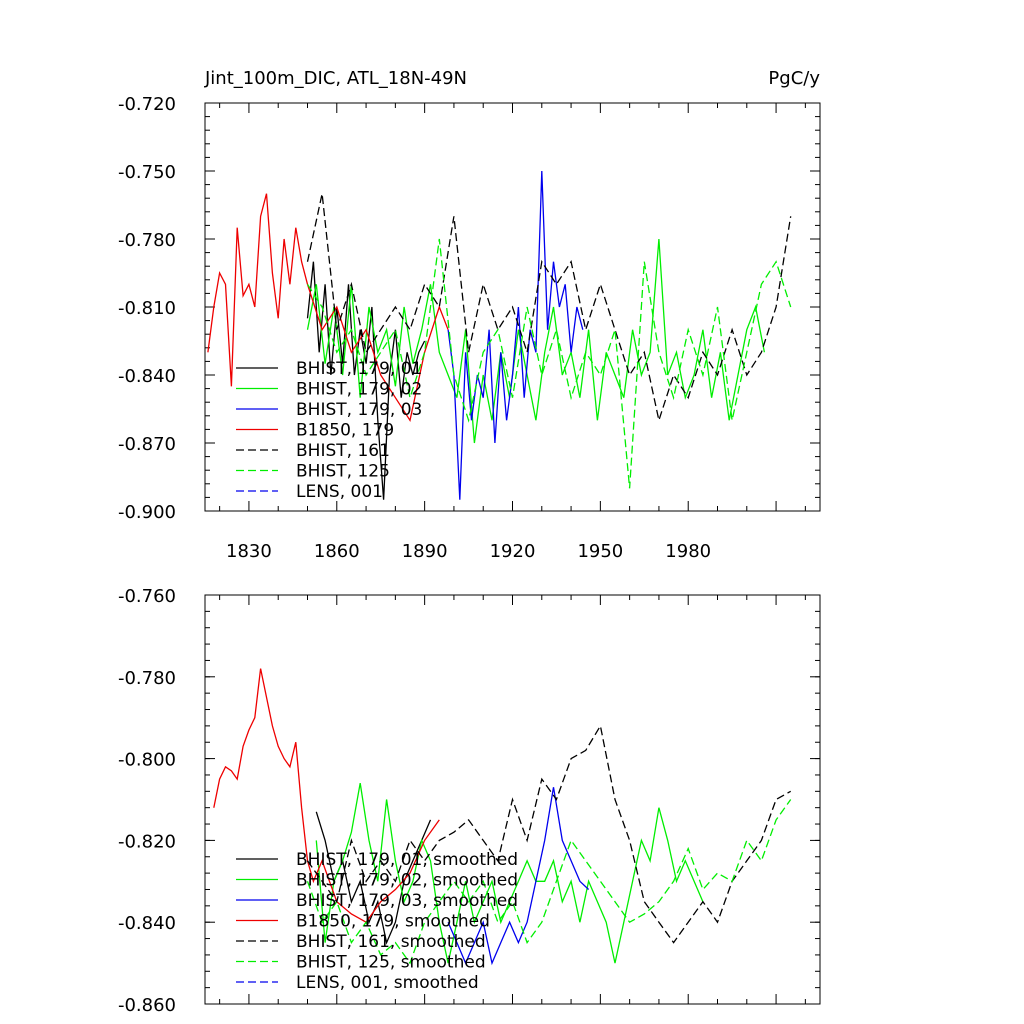  Describe the element at coordinates (147, 841) in the screenshot. I see `y-tick-label: -0.820` at that location.